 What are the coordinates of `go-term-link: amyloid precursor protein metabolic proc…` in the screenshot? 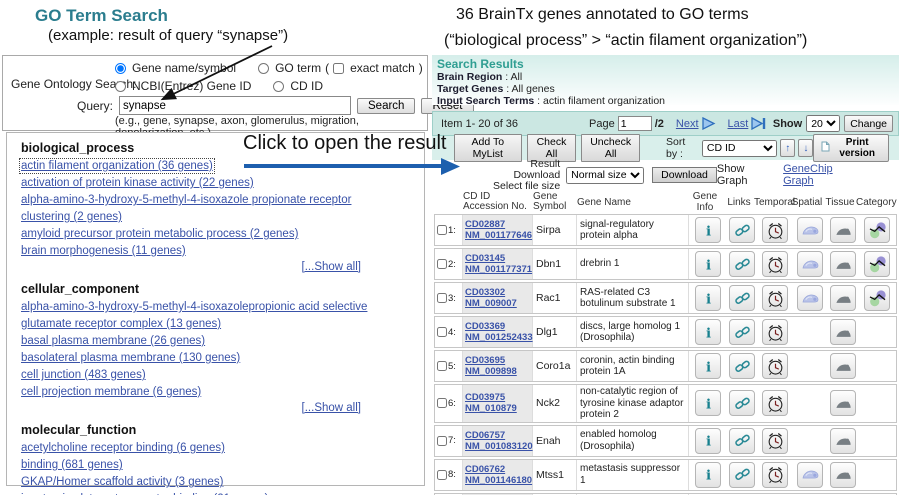 It's located at (160, 234).